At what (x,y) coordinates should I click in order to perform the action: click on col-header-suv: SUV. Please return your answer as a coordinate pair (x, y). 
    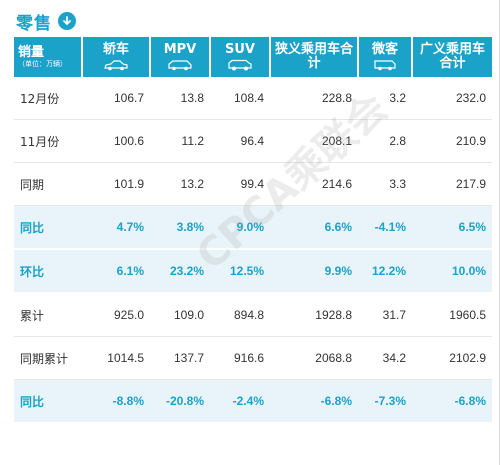
    Looking at the image, I should click on (240, 57).